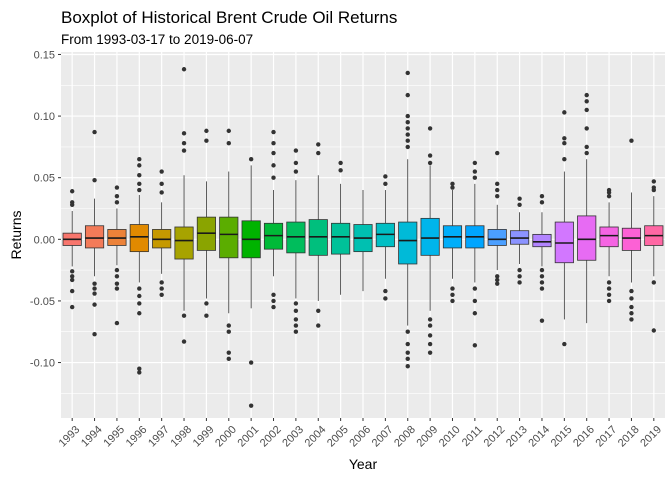 This screenshot has height=480, width=672. I want to click on x-tick-label: 1994, so click(92, 437).